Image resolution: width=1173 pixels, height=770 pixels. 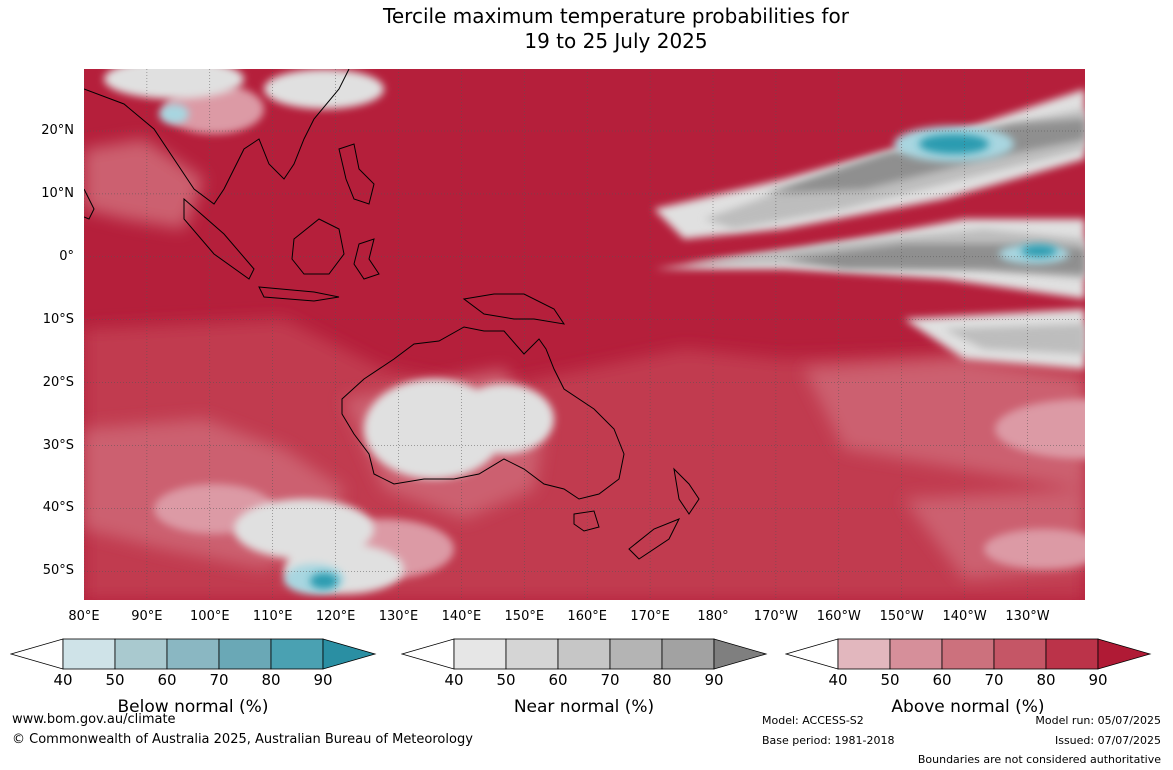 What do you see at coordinates (58, 508) in the screenshot?
I see `latitude-label: 40°S` at bounding box center [58, 508].